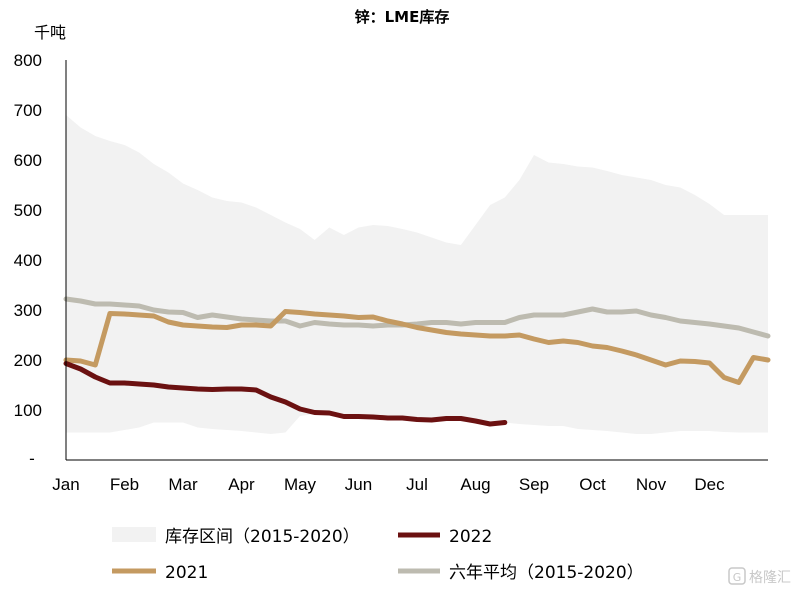  Describe the element at coordinates (534, 484) in the screenshot. I see `x-tick-label-sep: Sep` at that location.